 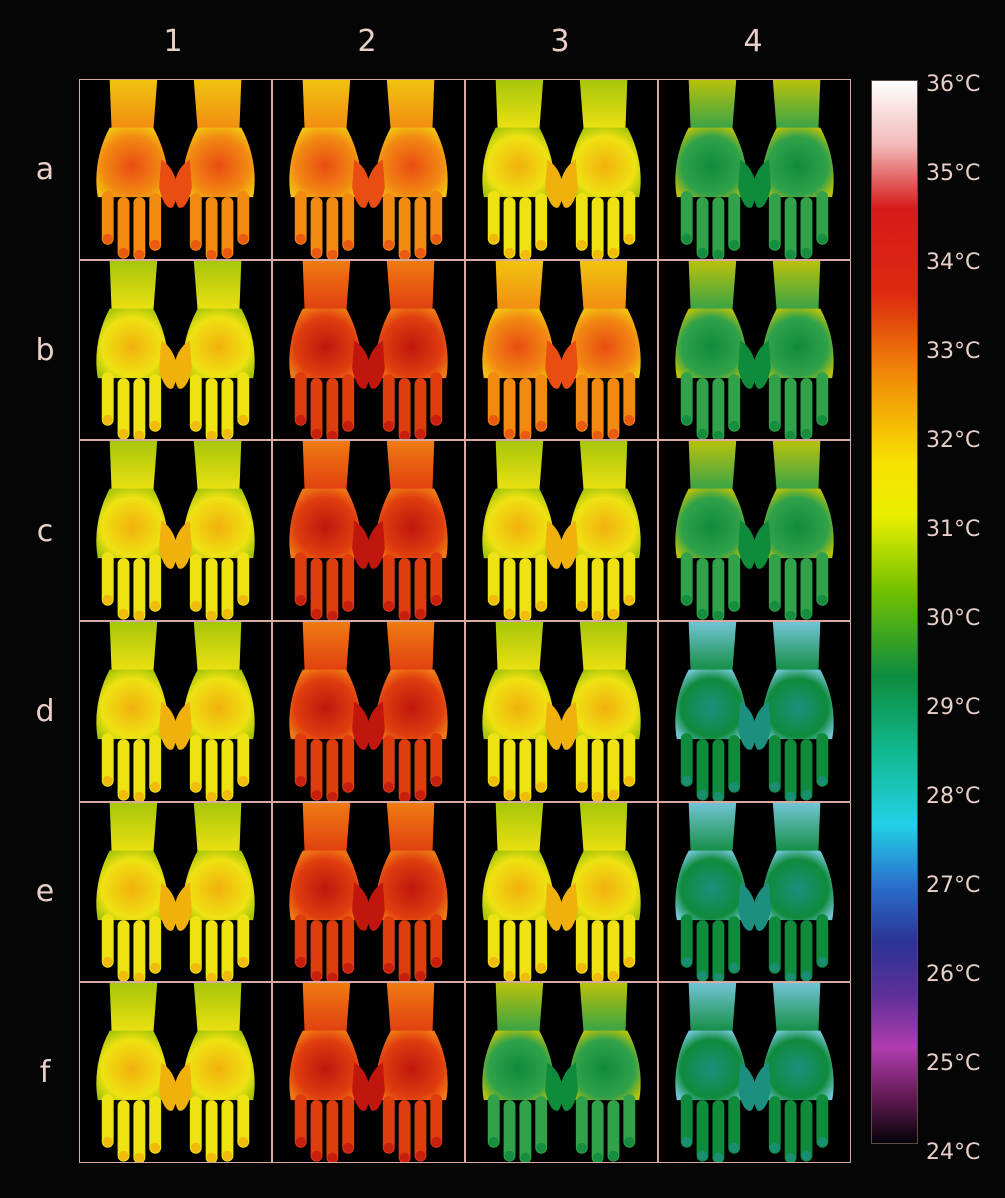 I want to click on row-label-e: e, so click(x=45, y=891).